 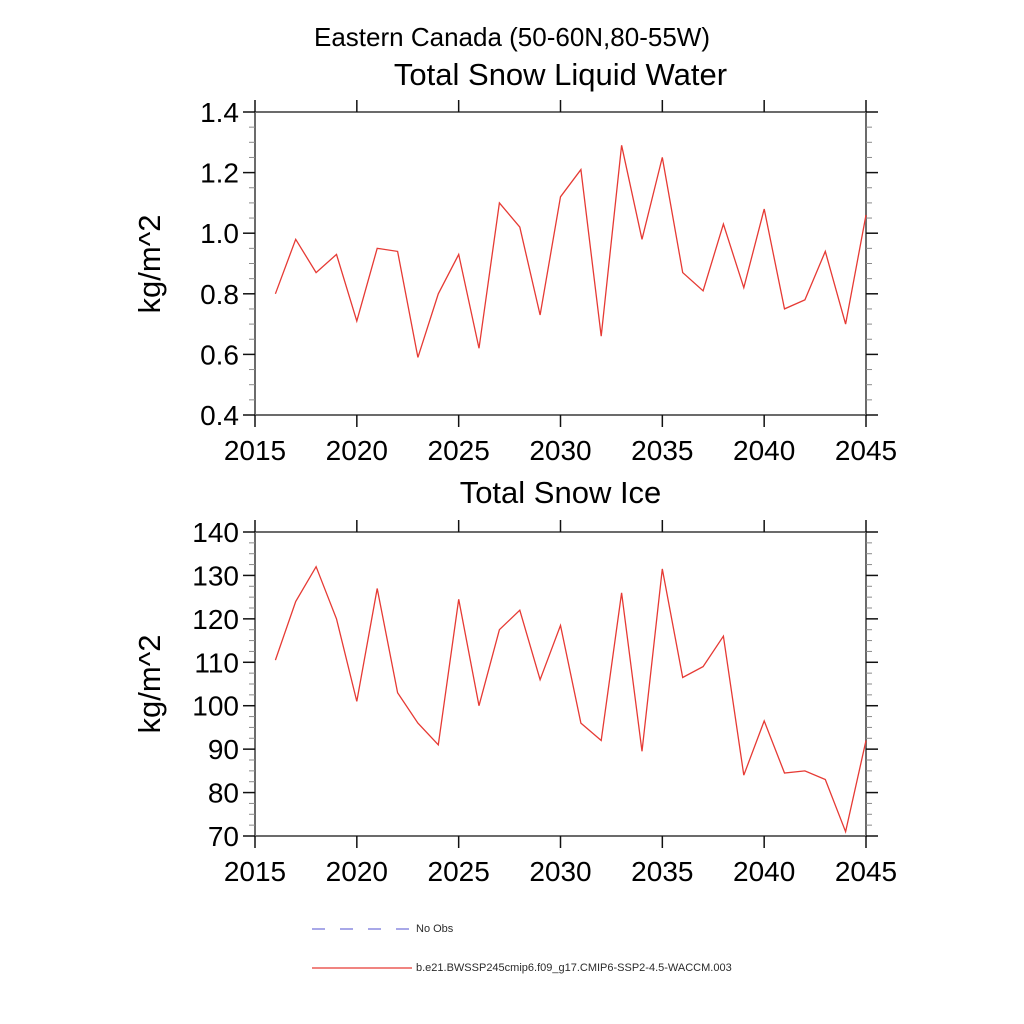 I want to click on y-tick-label: 1.4, so click(x=219, y=112).